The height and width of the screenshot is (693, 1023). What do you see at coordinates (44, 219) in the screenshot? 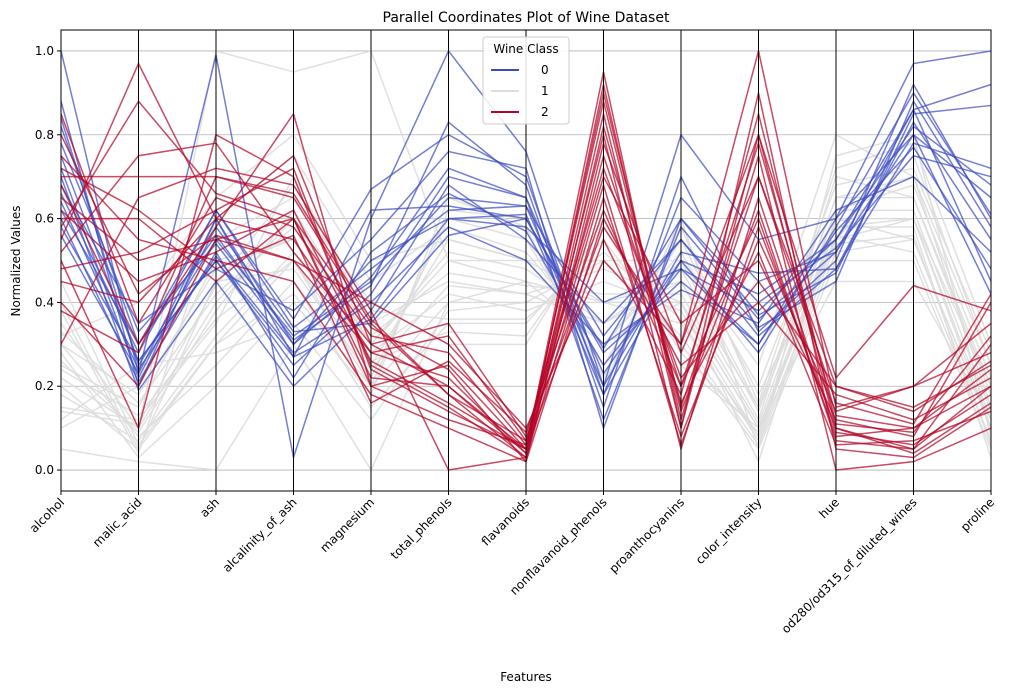
I see `y-tick-label: 0.6` at bounding box center [44, 219].